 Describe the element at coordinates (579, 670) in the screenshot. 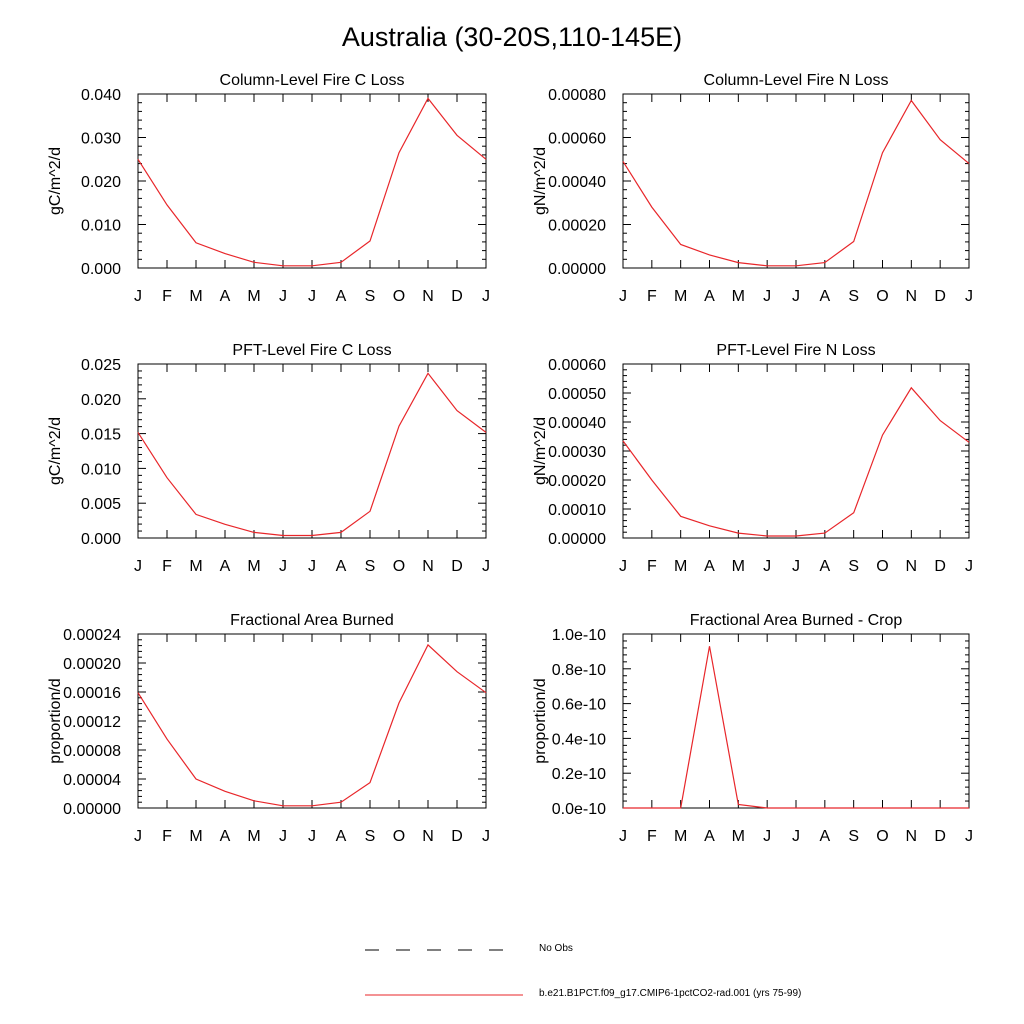

I see `y-tick-label: 0.8e-10` at that location.